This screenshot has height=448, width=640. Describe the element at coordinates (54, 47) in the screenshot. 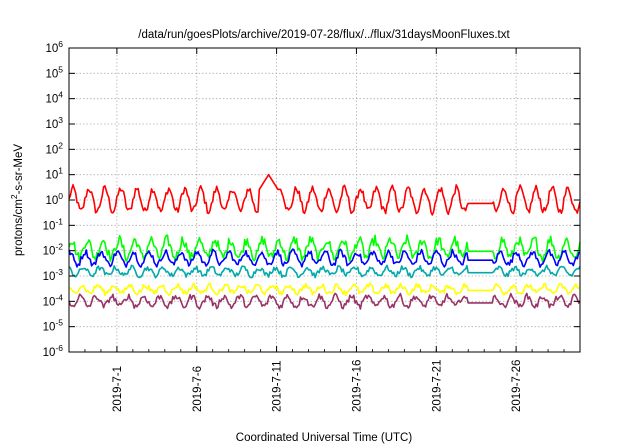

I see `y-tick-label: 10⁶` at that location.